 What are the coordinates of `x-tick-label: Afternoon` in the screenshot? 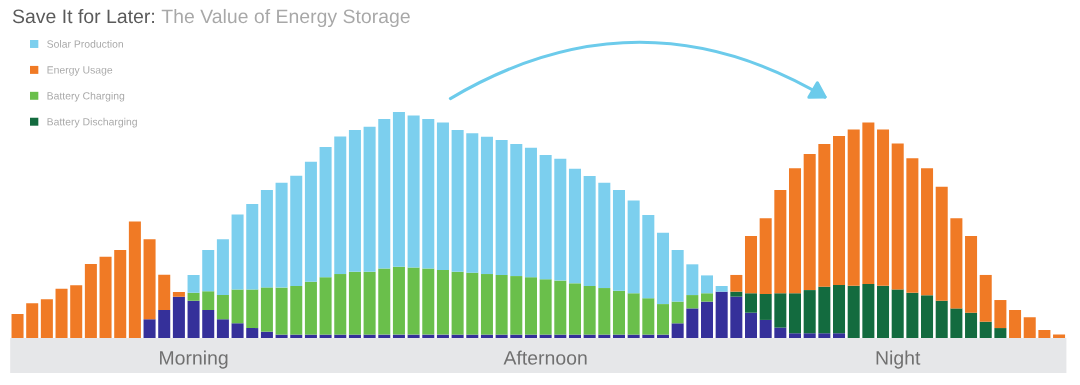 It's located at (545, 357).